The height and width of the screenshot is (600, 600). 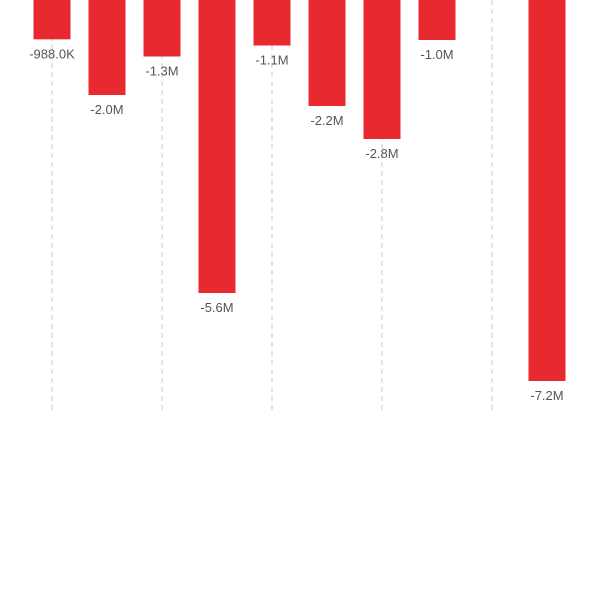 What do you see at coordinates (381, 153) in the screenshot?
I see `bar-value-label: -2.8M` at bounding box center [381, 153].